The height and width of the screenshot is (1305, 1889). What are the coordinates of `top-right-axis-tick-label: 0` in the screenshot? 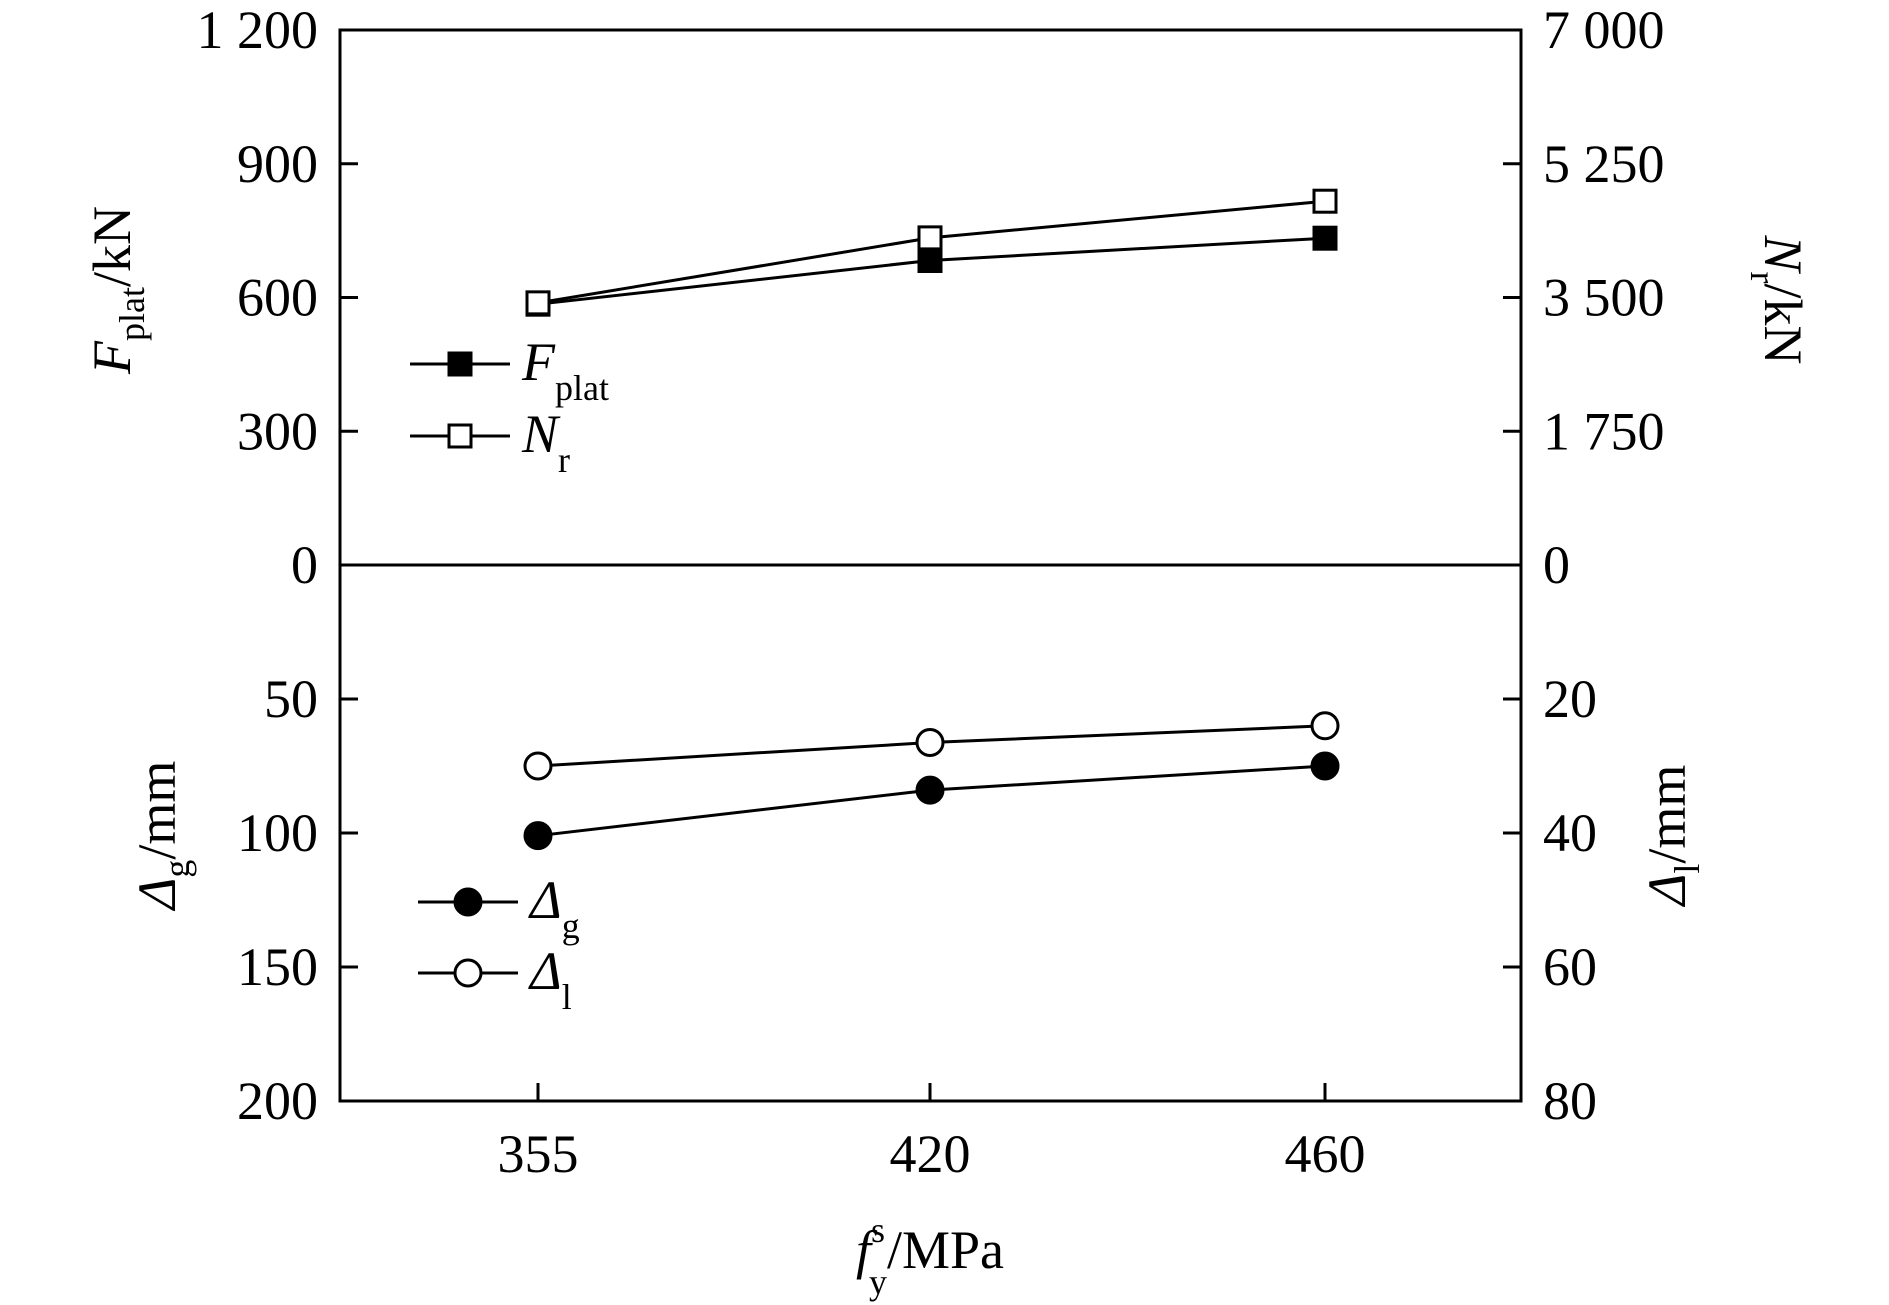 It's located at (1556, 565).